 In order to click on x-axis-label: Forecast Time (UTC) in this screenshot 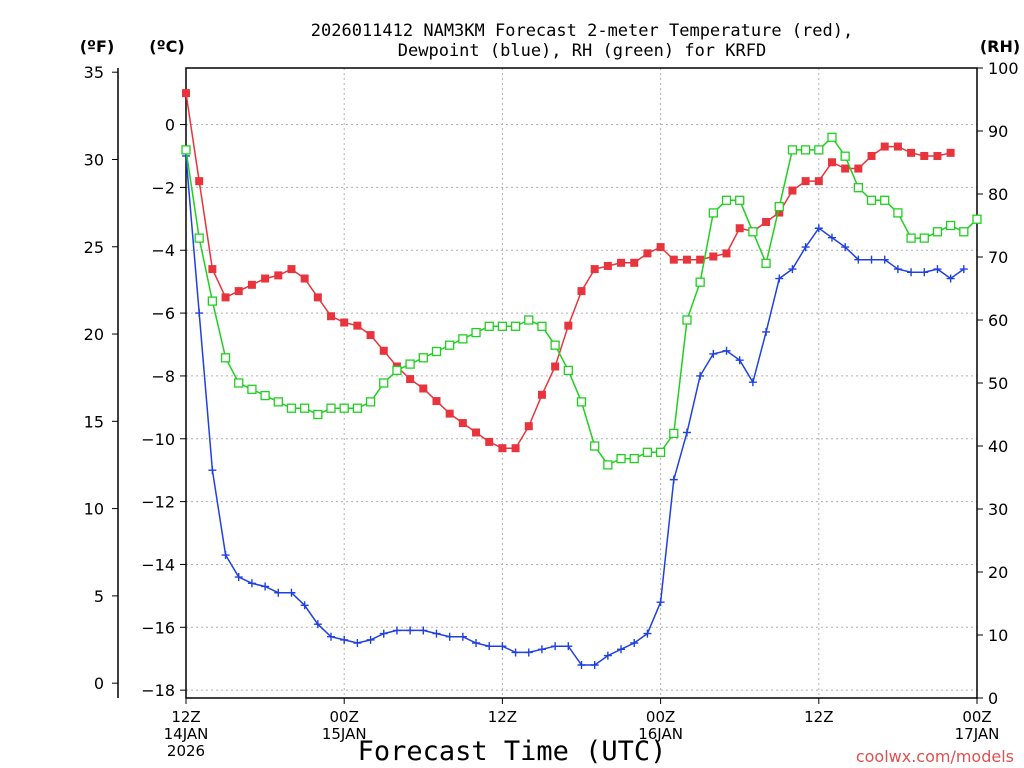, I will do `click(512, 751)`.